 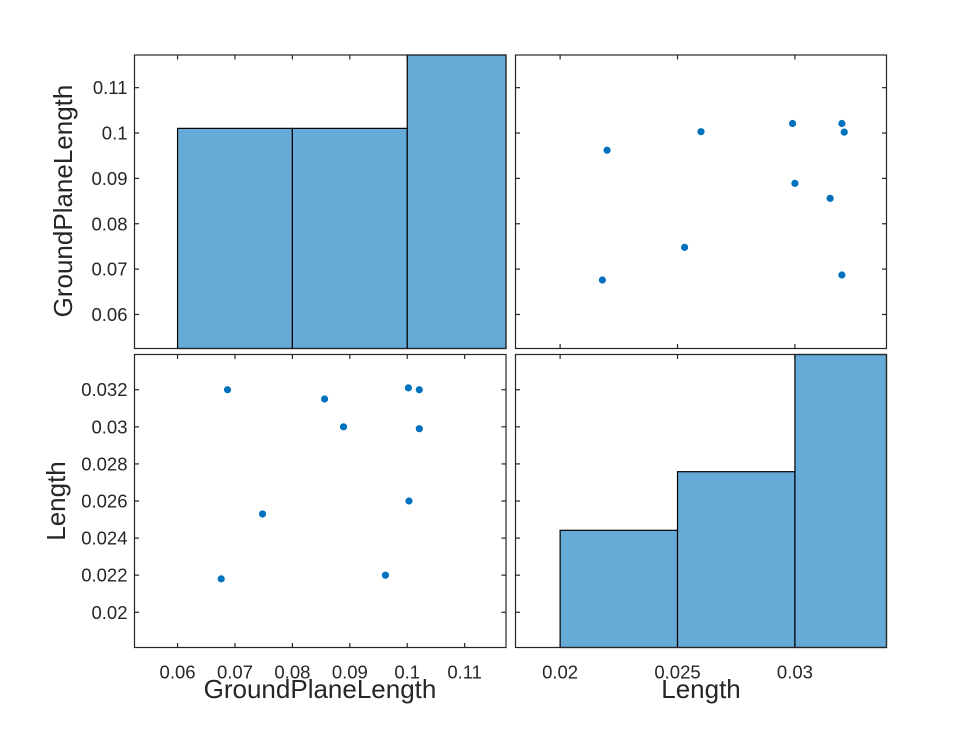 I want to click on y-tick-label: 0.03, so click(x=109, y=426).